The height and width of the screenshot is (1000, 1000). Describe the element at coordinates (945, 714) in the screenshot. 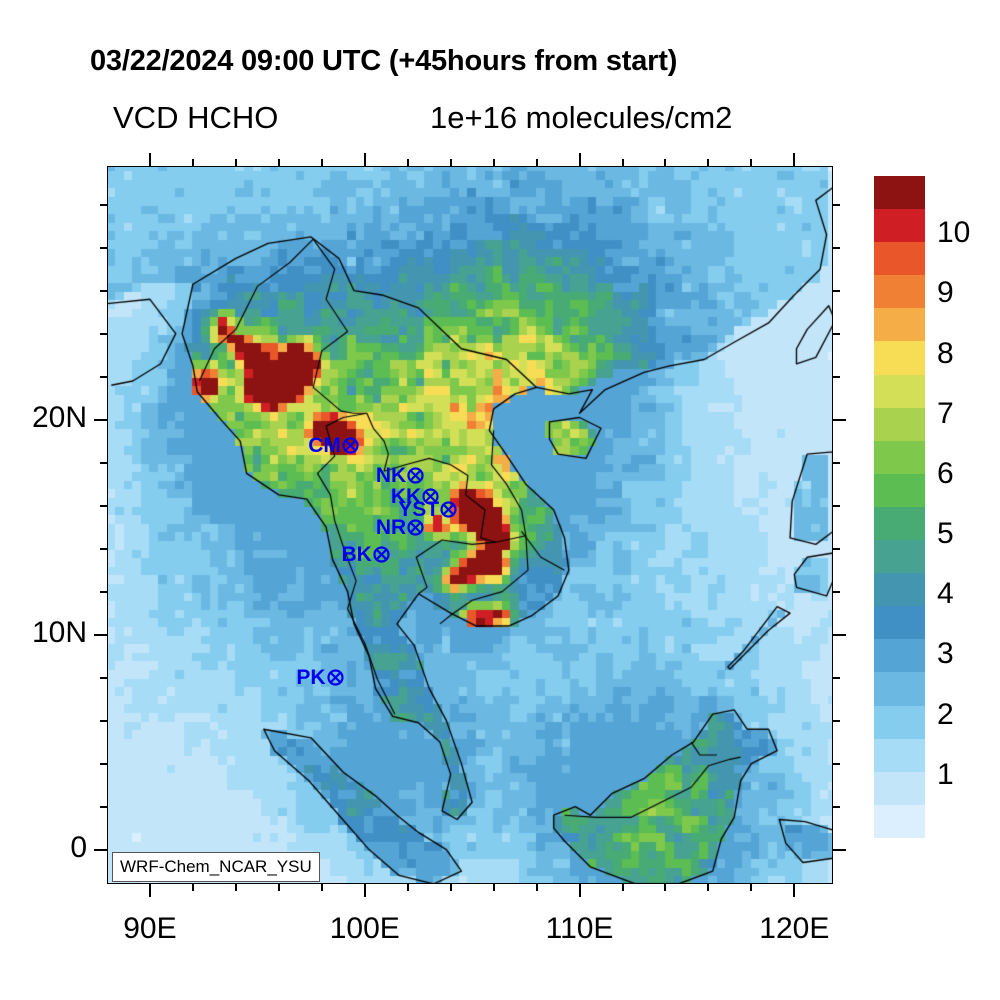

I see `colorbar-tick-label: 2` at that location.